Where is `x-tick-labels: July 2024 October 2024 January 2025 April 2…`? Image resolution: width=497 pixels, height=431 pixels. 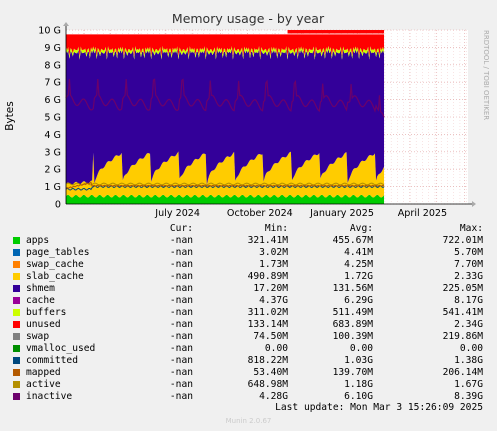 x-tick-labels: July 2024 October 2024 January 2025 April 2… is located at coordinates (300, 213).